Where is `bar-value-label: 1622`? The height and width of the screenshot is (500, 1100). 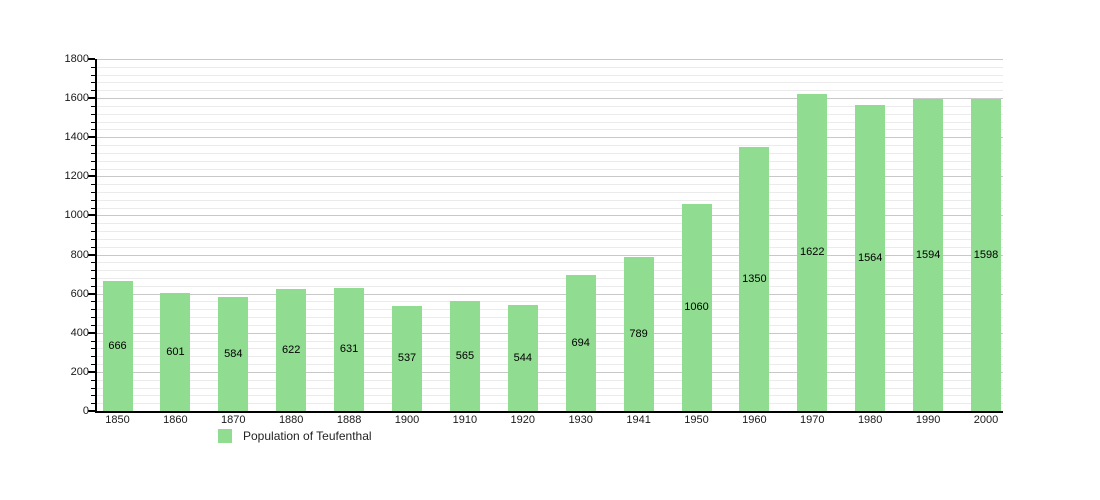 bar-value-label: 1622 is located at coordinates (812, 252).